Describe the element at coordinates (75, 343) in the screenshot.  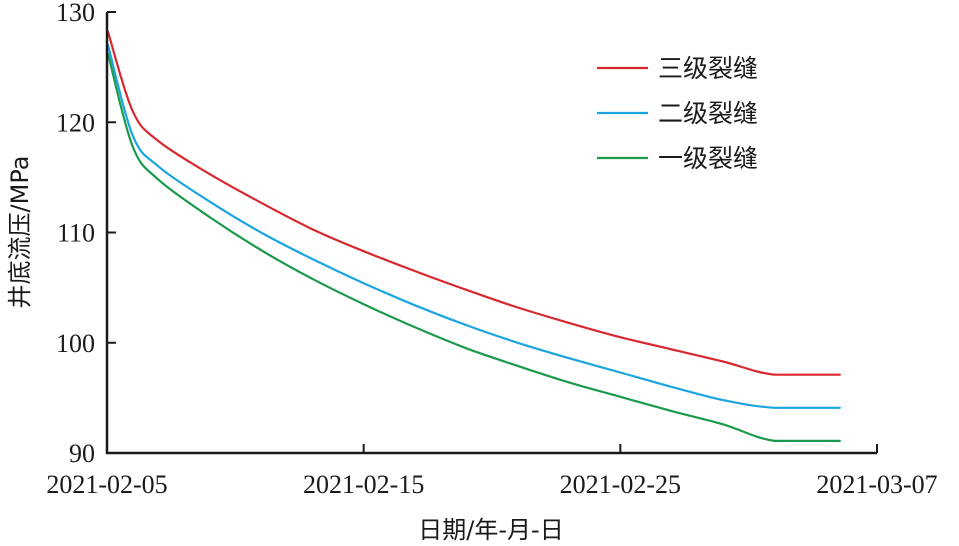
I see `y-tick-label: 100` at that location.